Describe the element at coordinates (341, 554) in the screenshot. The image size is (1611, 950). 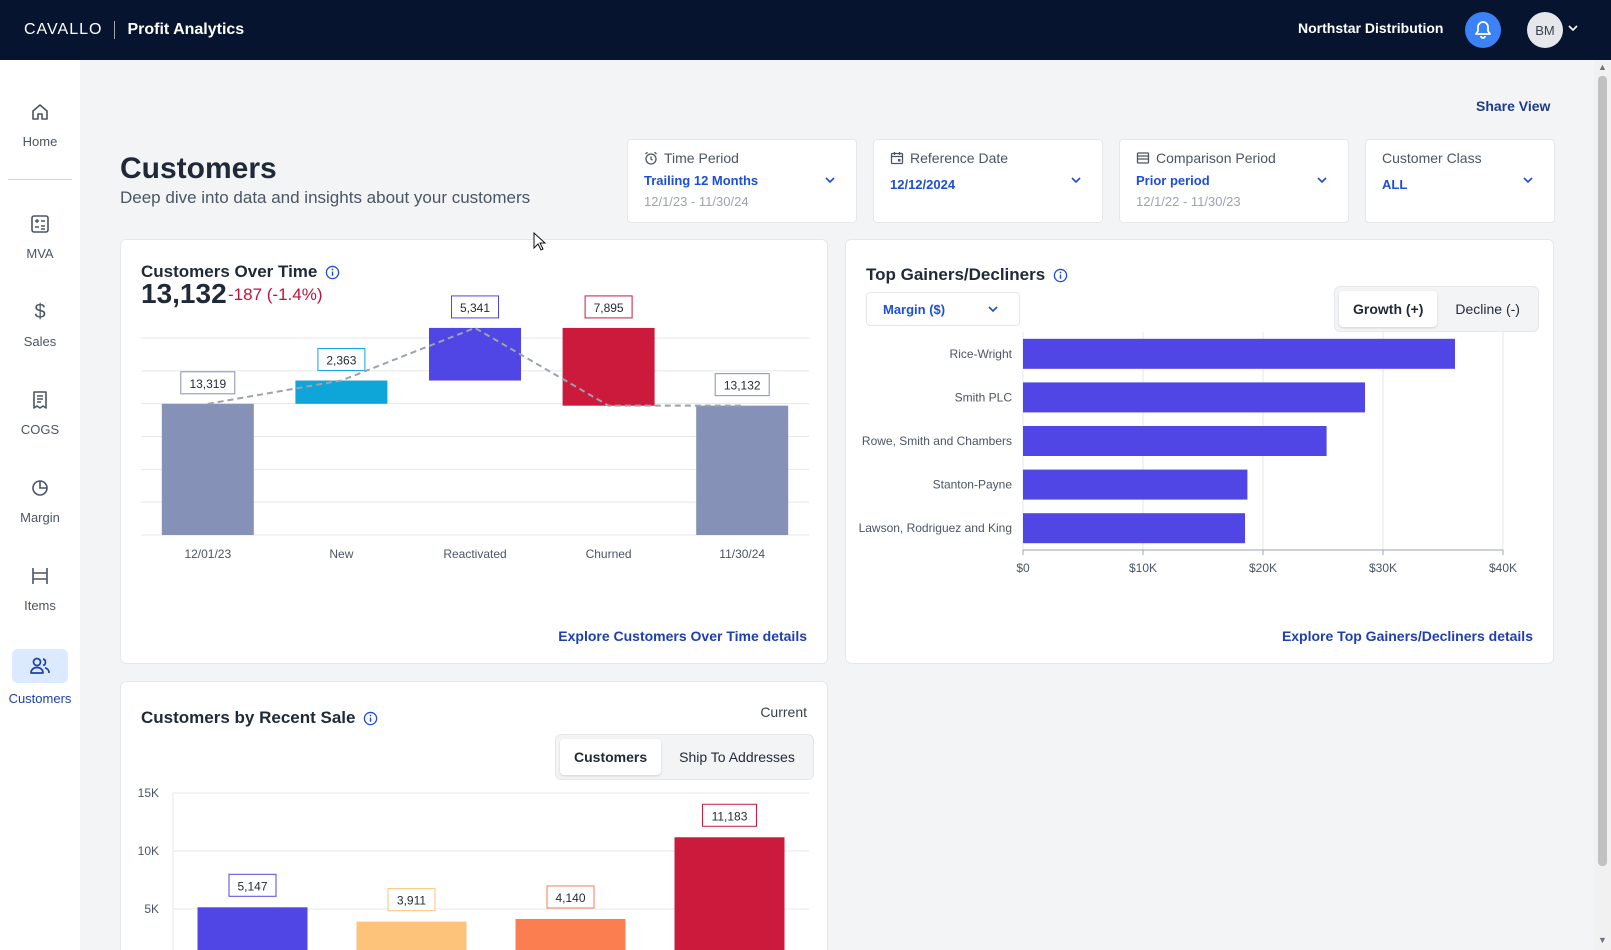
I see `x-tick-label: New` at that location.